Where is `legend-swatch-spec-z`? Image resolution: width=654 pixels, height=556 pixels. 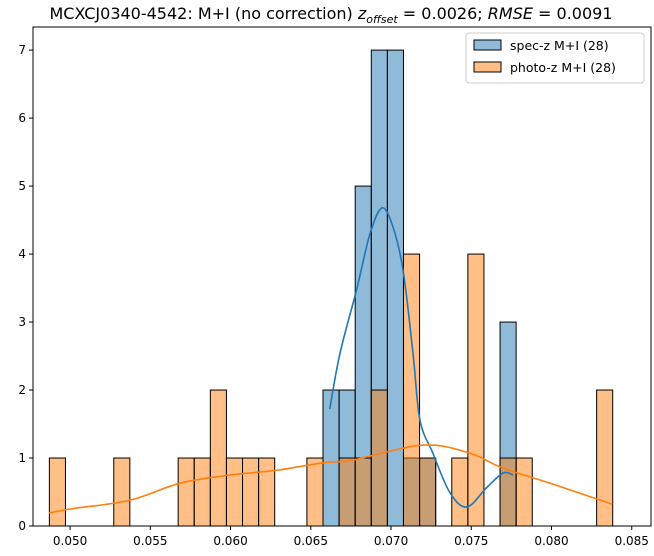 legend-swatch-spec-z is located at coordinates (487, 45).